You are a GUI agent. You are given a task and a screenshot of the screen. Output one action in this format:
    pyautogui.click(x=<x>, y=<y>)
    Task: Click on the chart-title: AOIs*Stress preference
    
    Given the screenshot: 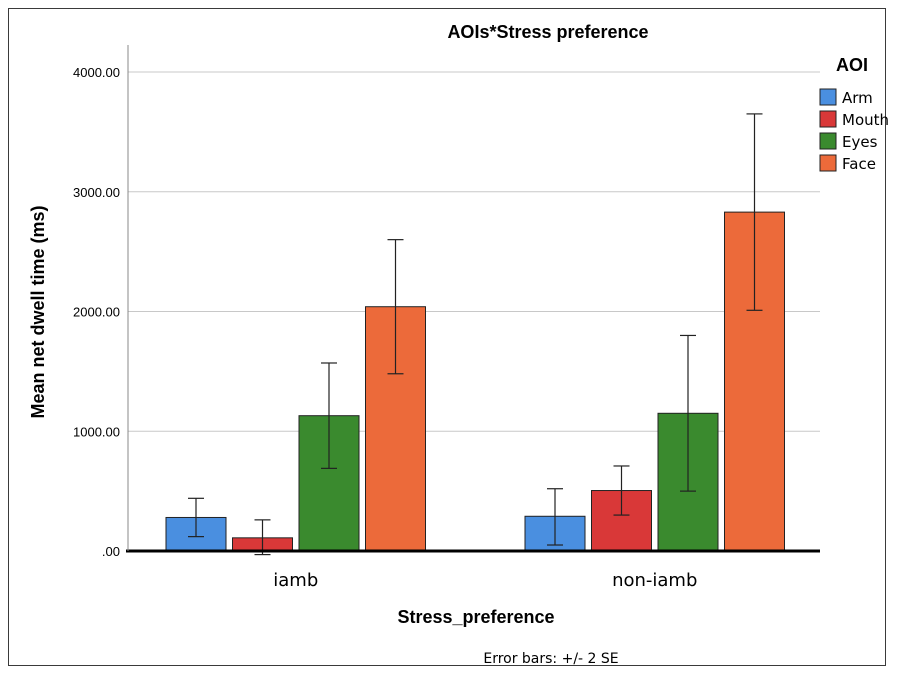 What is the action you would take?
    pyautogui.click(x=547, y=32)
    